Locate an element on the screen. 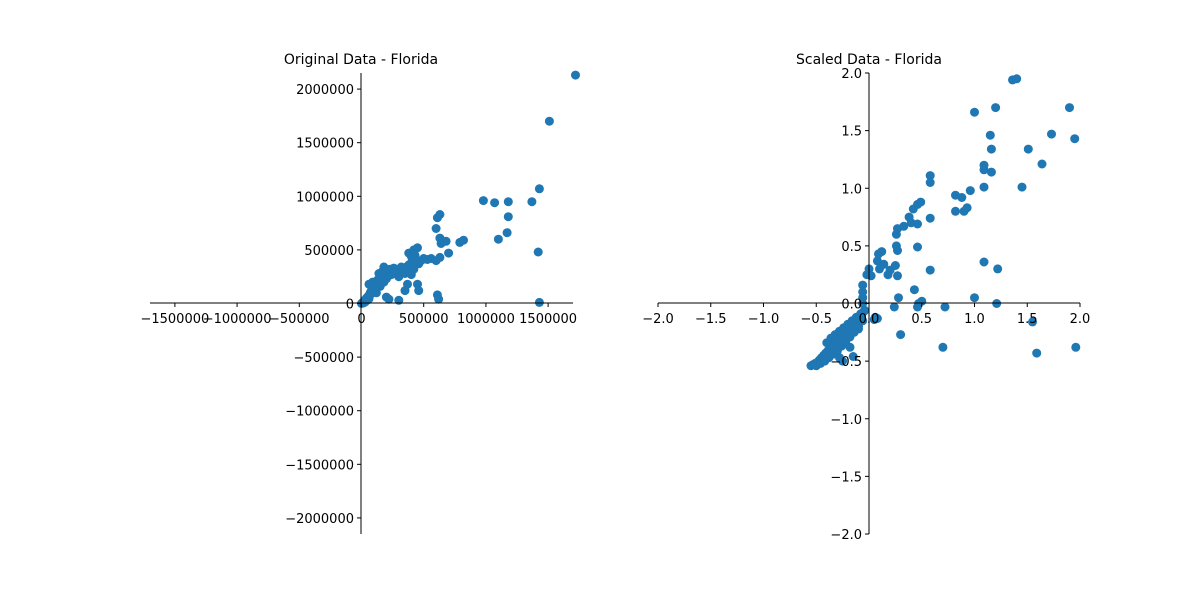  x-tick-label: 0 is located at coordinates (361, 319).